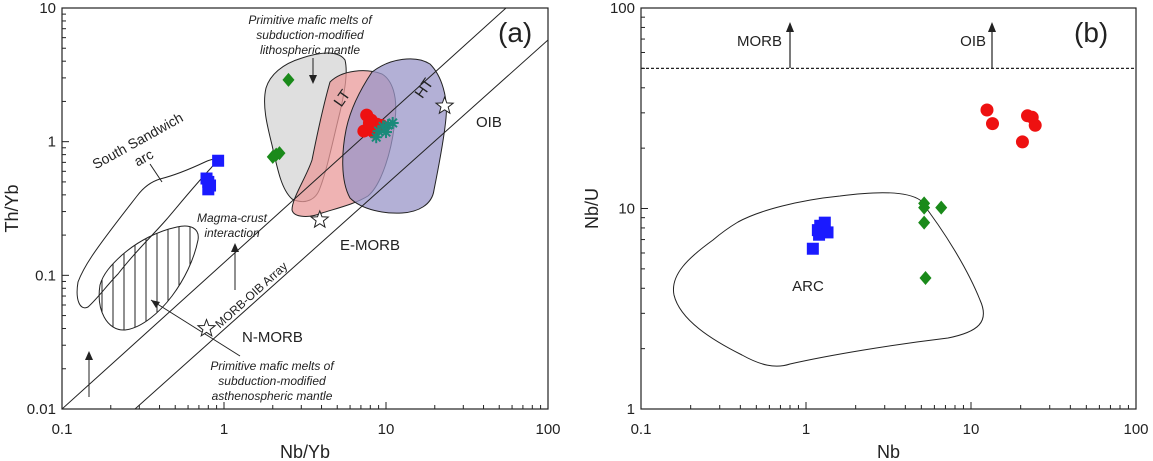  I want to click on asthenospheric-hatched-field, so click(148, 278).